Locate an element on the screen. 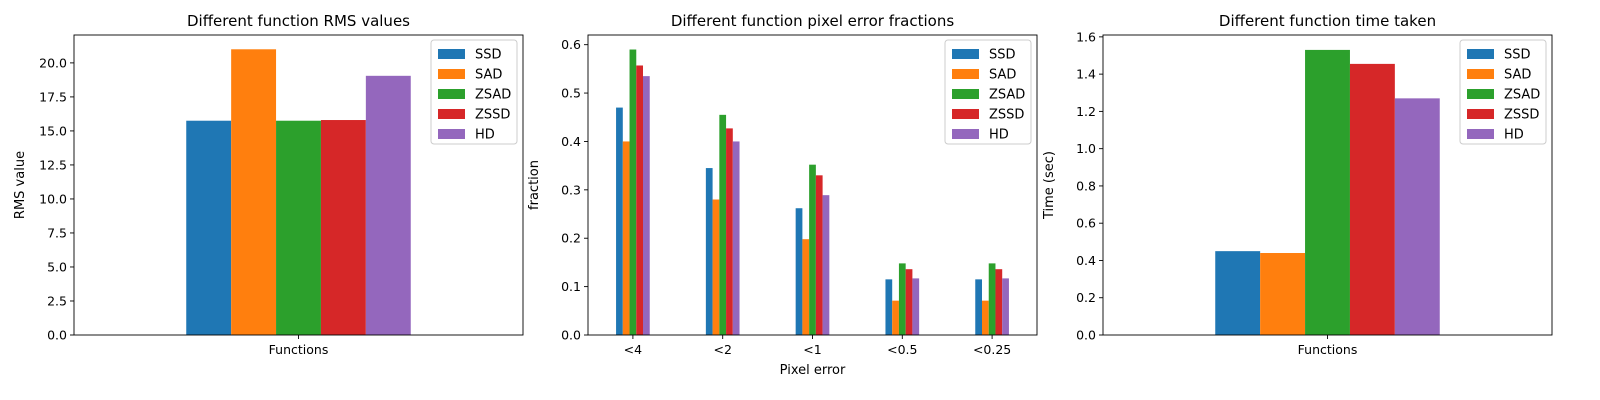  y-tick-label: 10.0 is located at coordinates (53, 198).